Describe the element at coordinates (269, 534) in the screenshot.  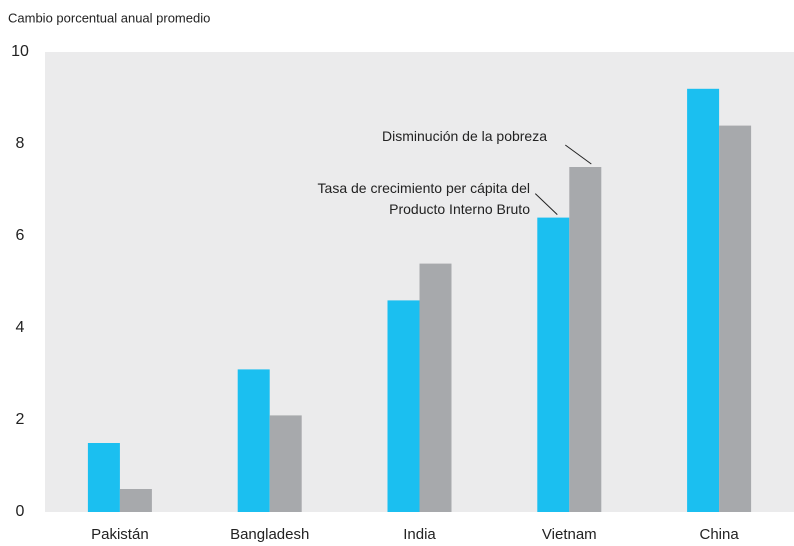
I see `x-tick-label: Bangladesh` at that location.